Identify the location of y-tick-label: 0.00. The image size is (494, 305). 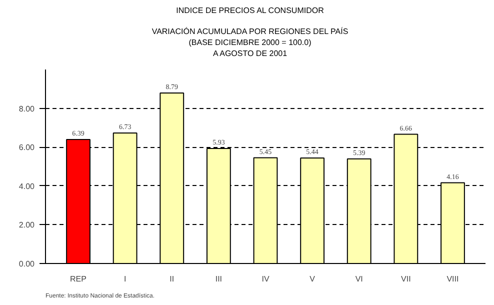
(27, 264).